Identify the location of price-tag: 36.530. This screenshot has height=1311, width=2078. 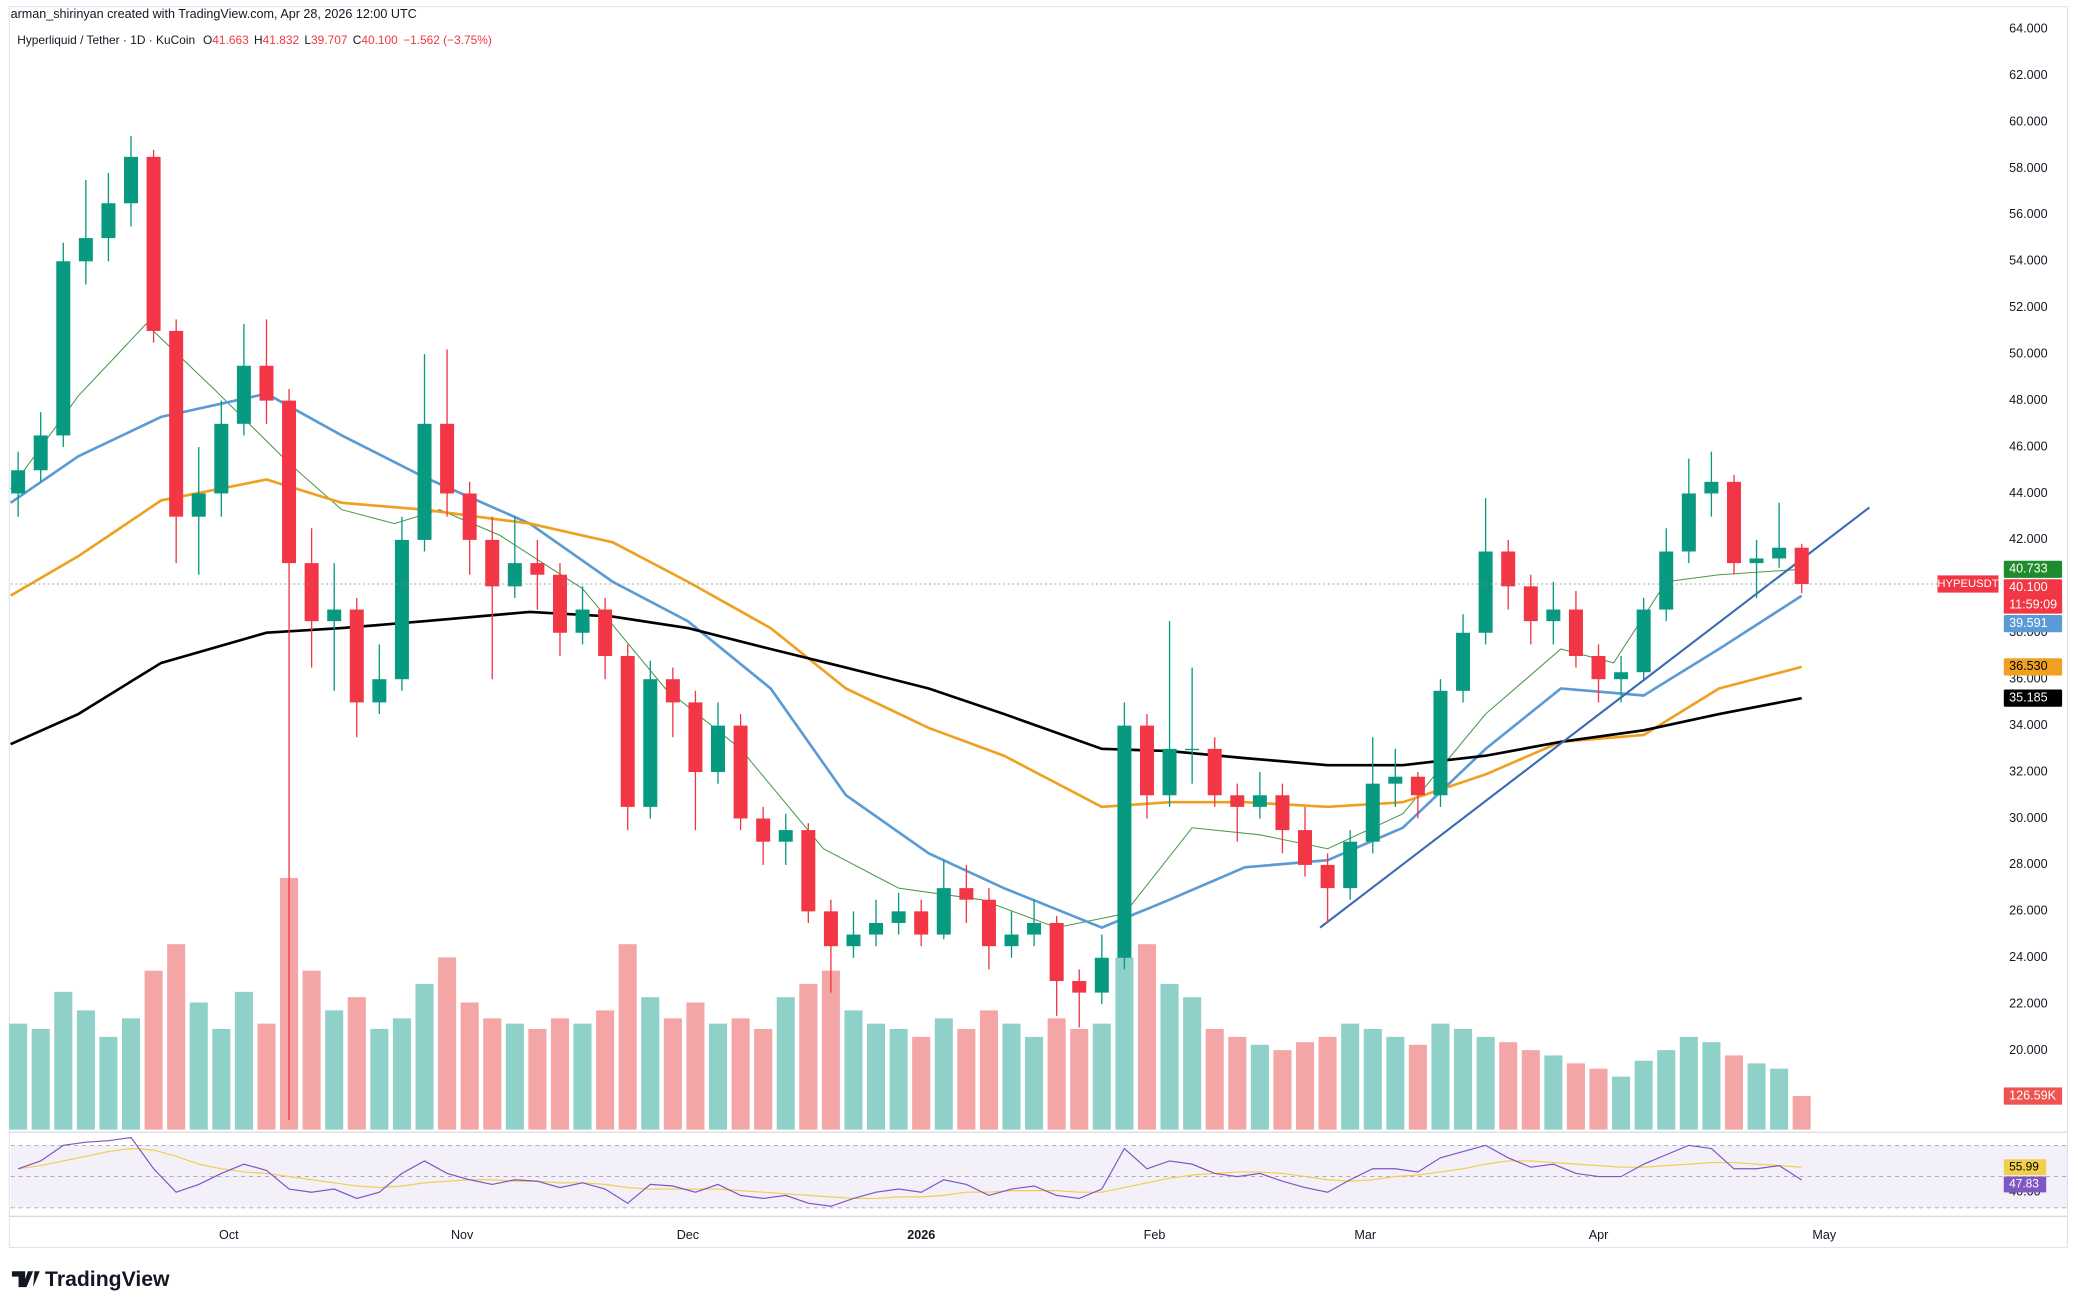
(2028, 666).